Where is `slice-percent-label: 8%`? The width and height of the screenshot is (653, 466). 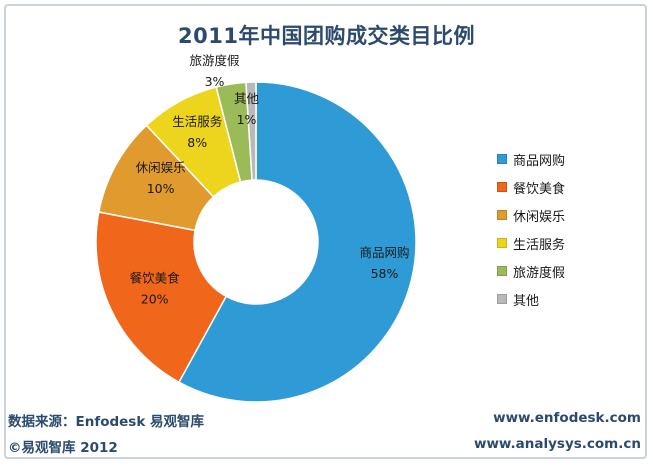
slice-percent-label: 8% is located at coordinates (197, 142).